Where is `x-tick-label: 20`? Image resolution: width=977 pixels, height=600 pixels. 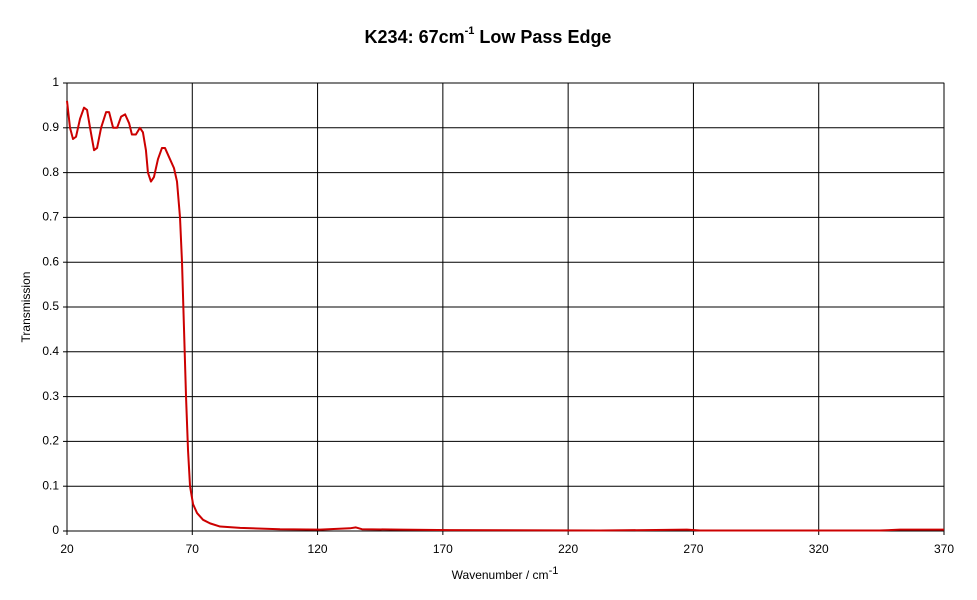 x-tick-label: 20 is located at coordinates (67, 549).